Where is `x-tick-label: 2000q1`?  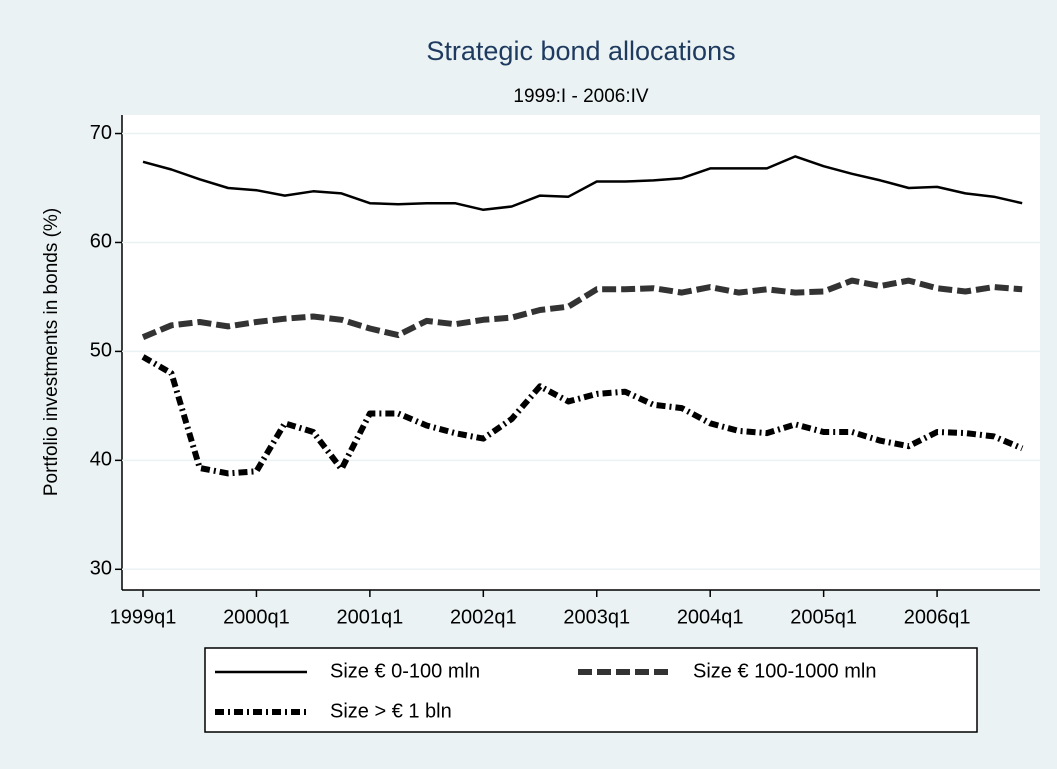 x-tick-label: 2000q1 is located at coordinates (256, 617).